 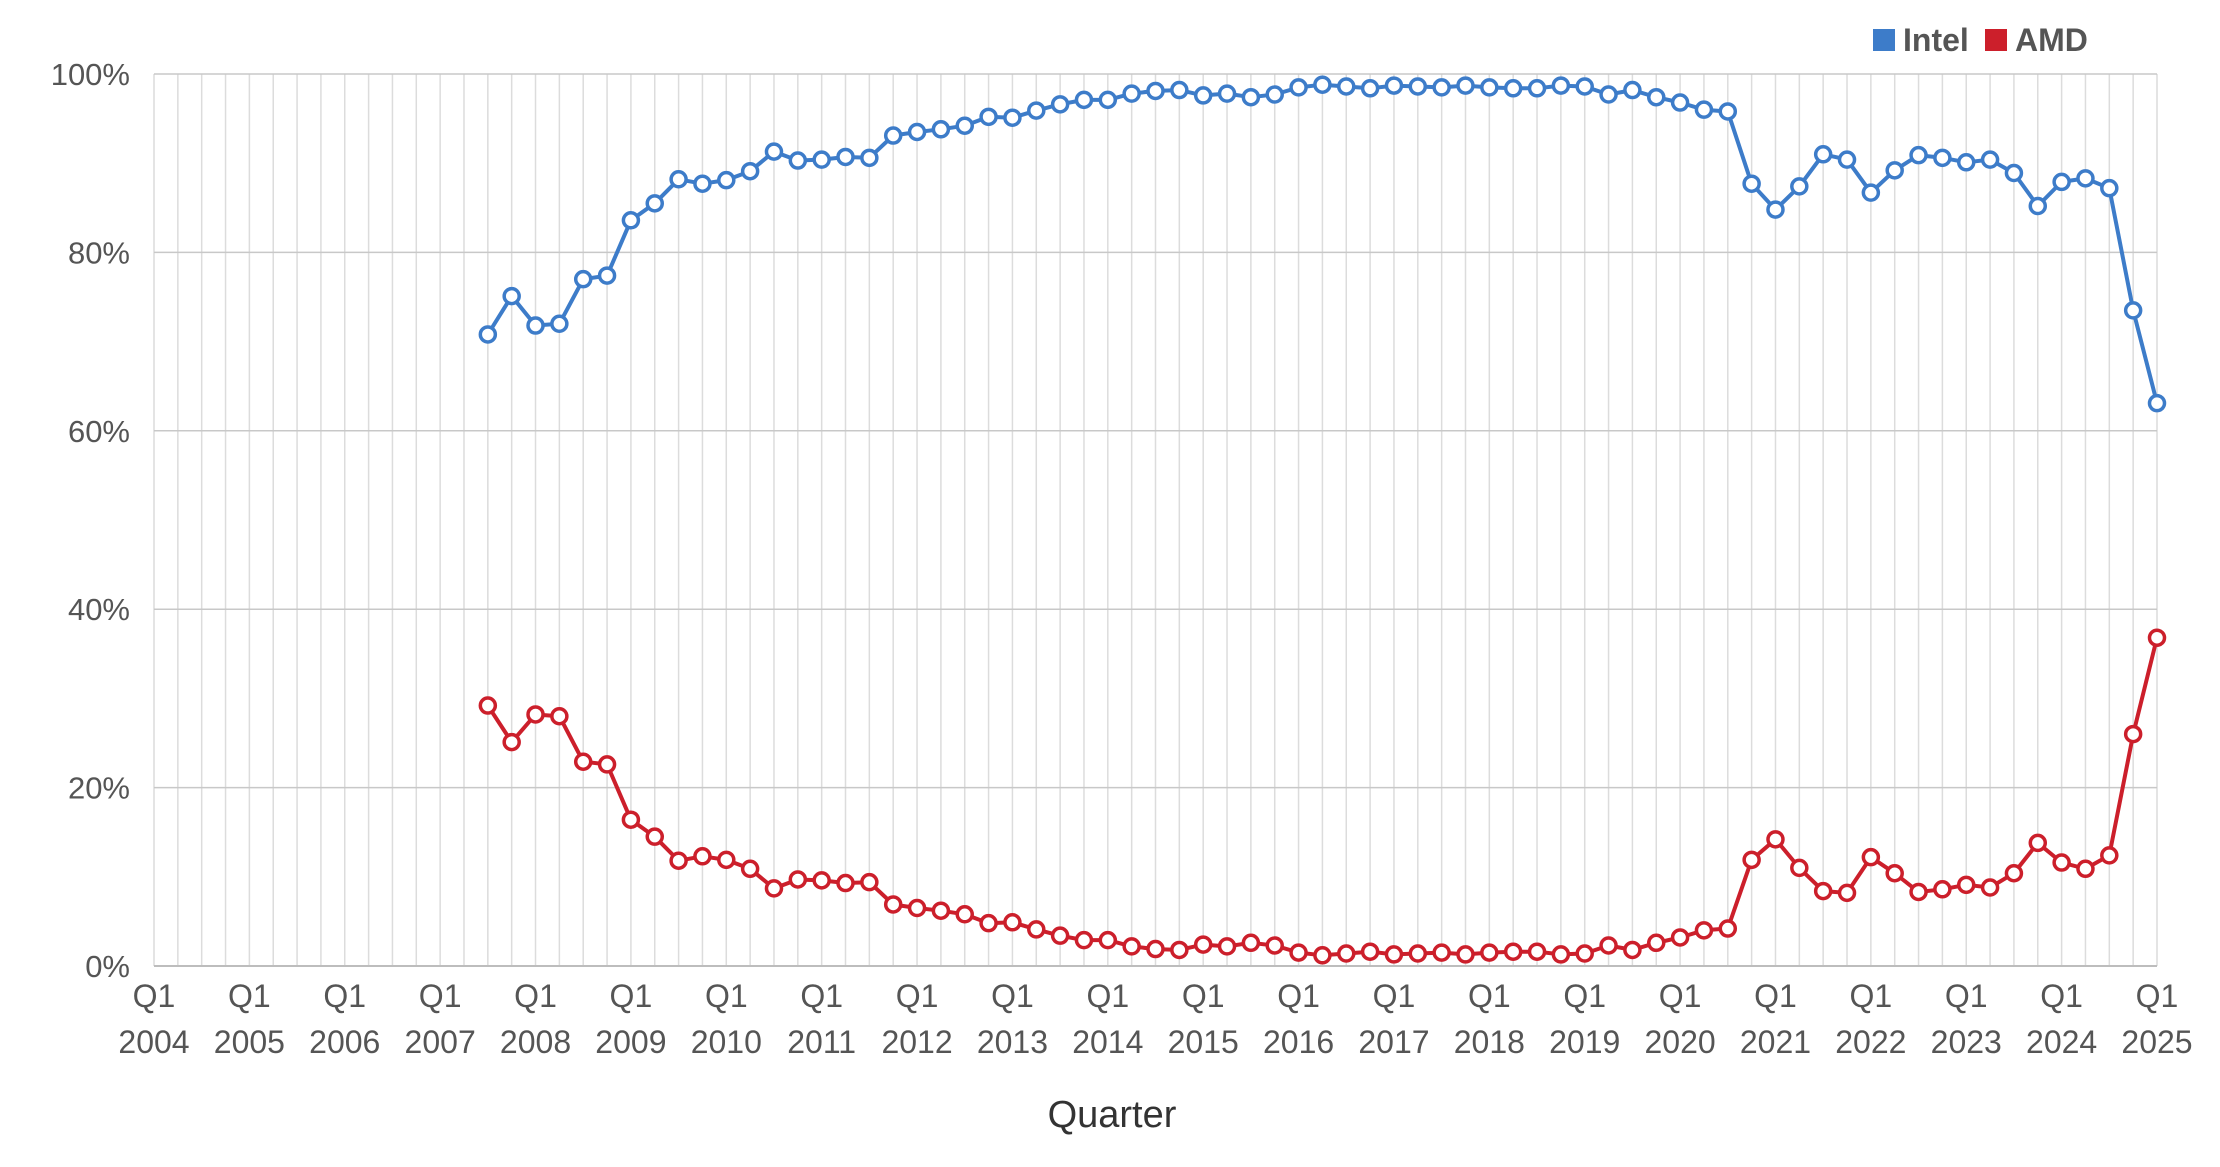 What do you see at coordinates (1112, 1115) in the screenshot?
I see `x-axis-title: Quarter` at bounding box center [1112, 1115].